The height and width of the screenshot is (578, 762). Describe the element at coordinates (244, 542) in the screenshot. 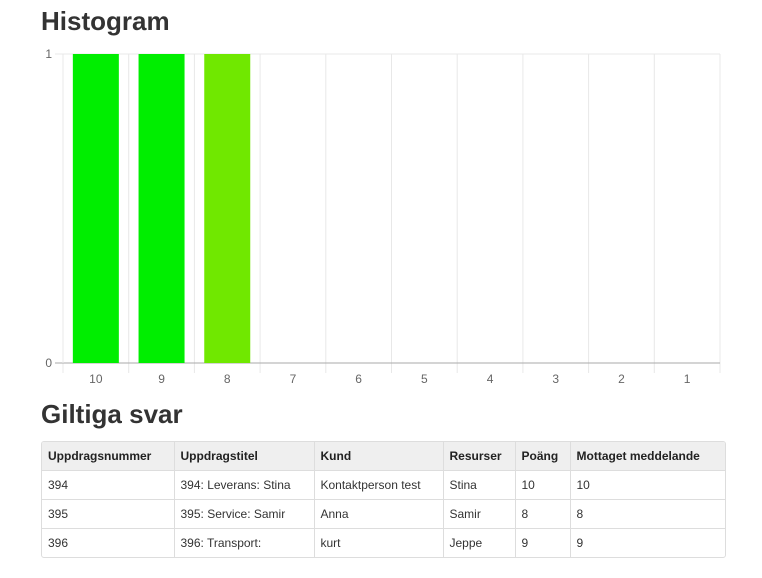

I see `cell-assignment-title: 396: Transport:` at that location.